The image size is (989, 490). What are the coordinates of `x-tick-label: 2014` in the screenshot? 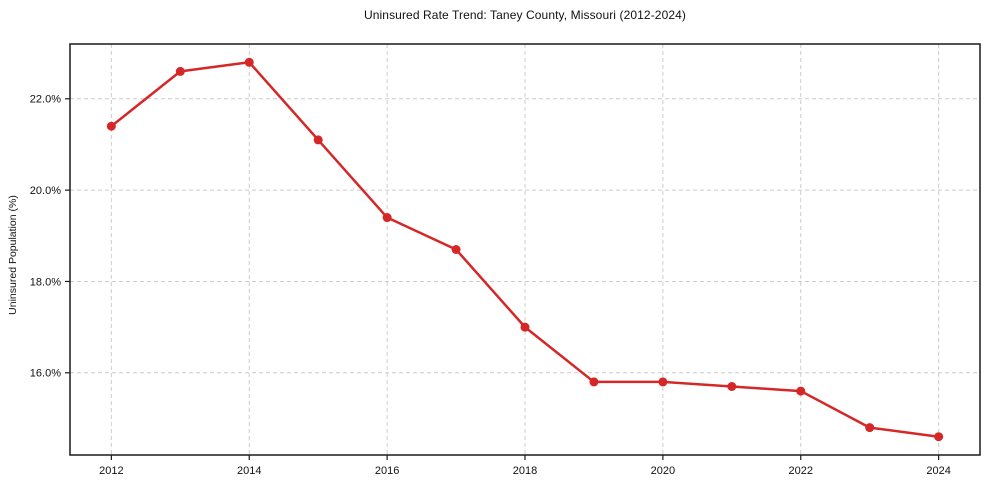 It's located at (249, 471).